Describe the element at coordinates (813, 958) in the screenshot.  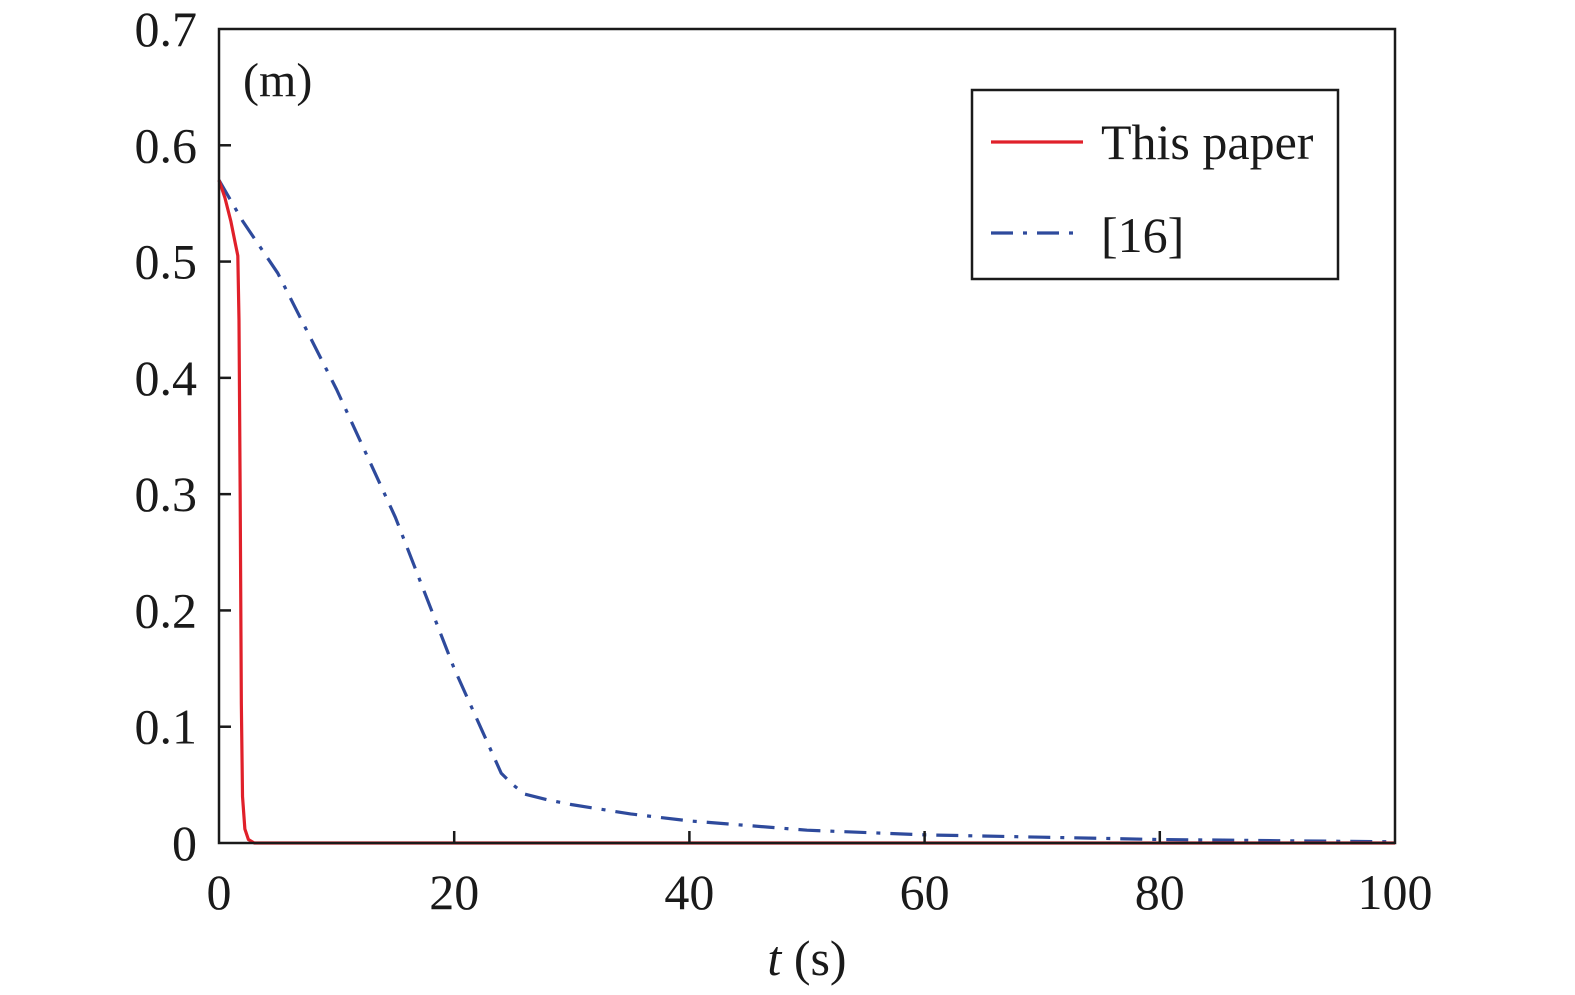
I see `x-axis-unit: (s)` at that location.